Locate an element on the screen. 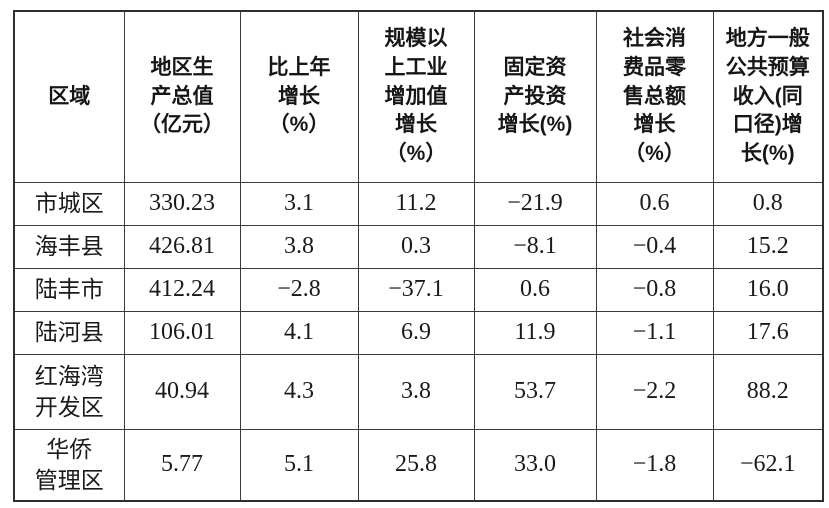  value-cell: 106.01 is located at coordinates (182, 333).